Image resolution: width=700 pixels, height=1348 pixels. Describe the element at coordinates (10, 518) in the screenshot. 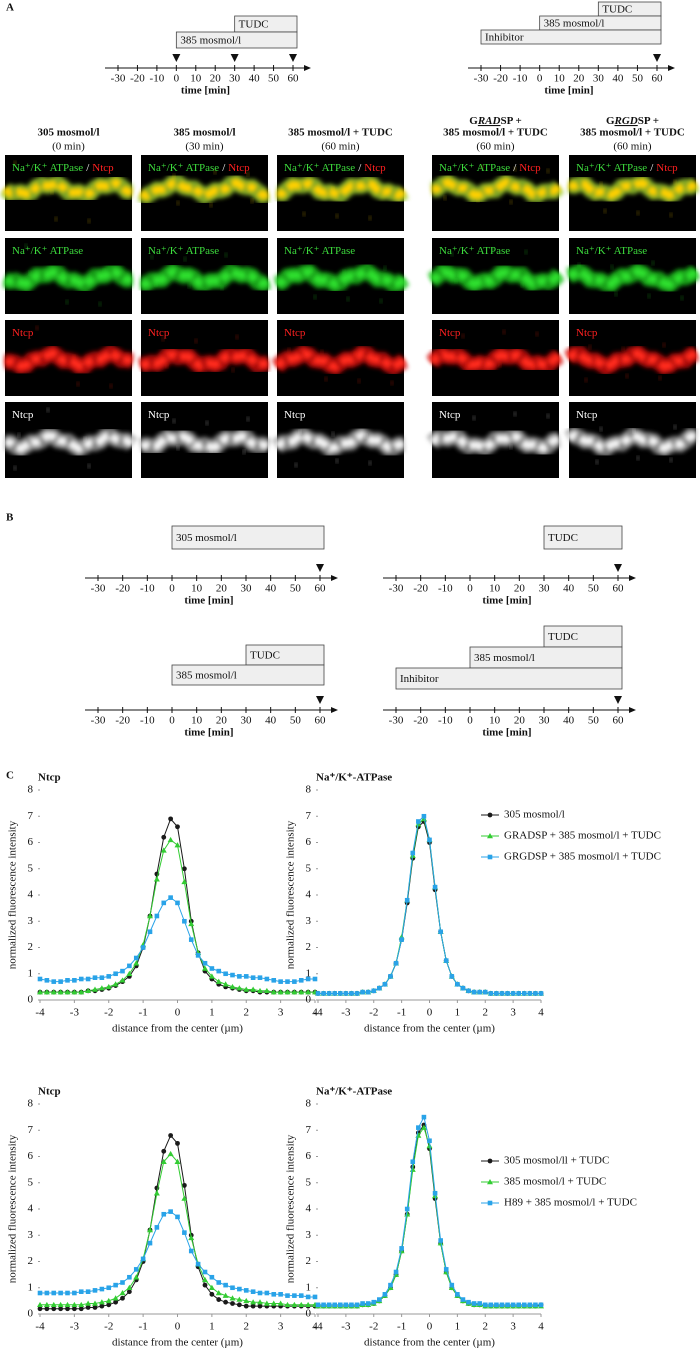

I see `panel-label: B` at that location.